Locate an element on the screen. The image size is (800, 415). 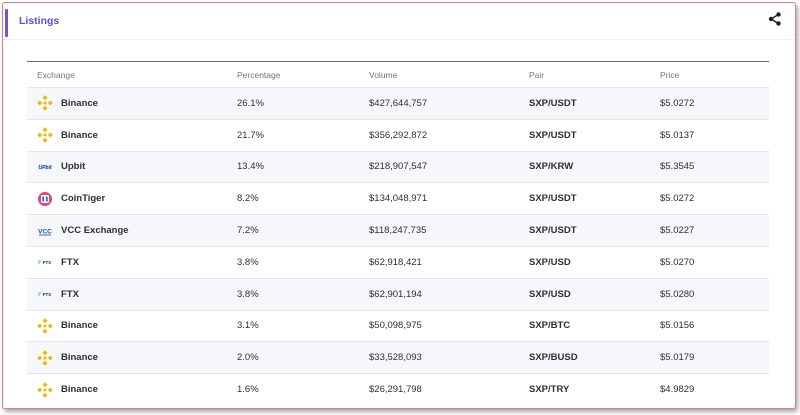
price-cell: $5.0227 is located at coordinates (677, 231).